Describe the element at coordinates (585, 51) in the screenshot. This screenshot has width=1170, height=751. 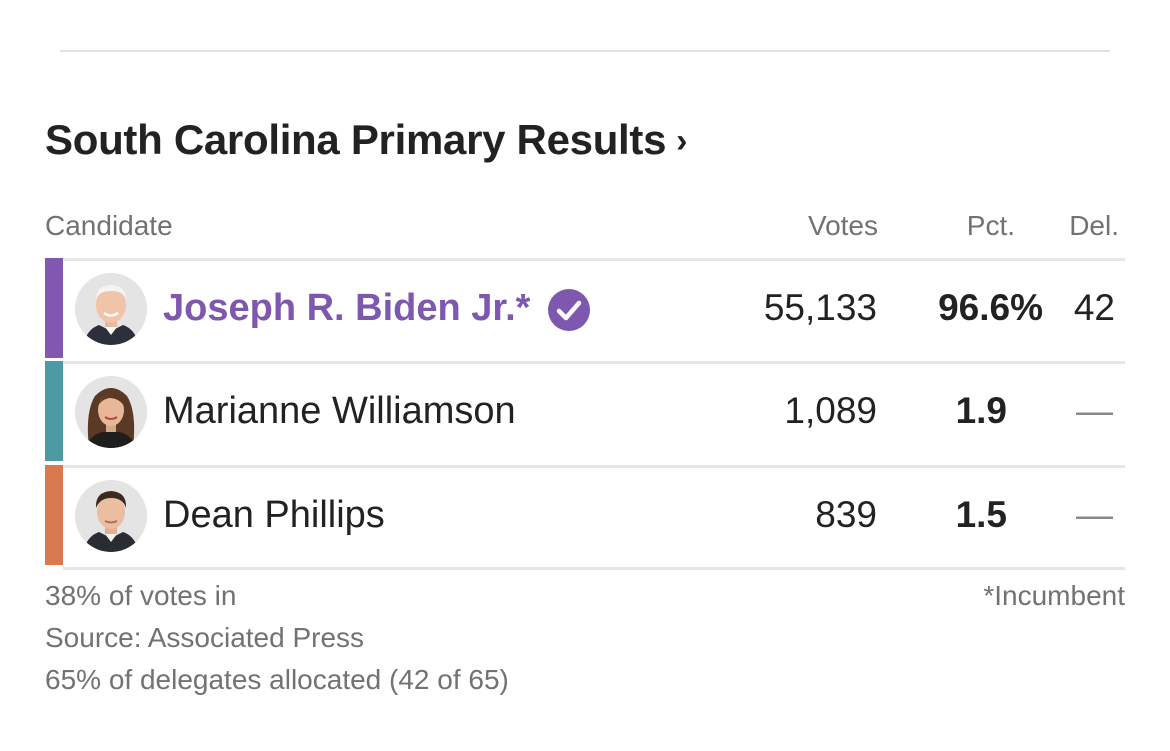
I see `top-divider` at that location.